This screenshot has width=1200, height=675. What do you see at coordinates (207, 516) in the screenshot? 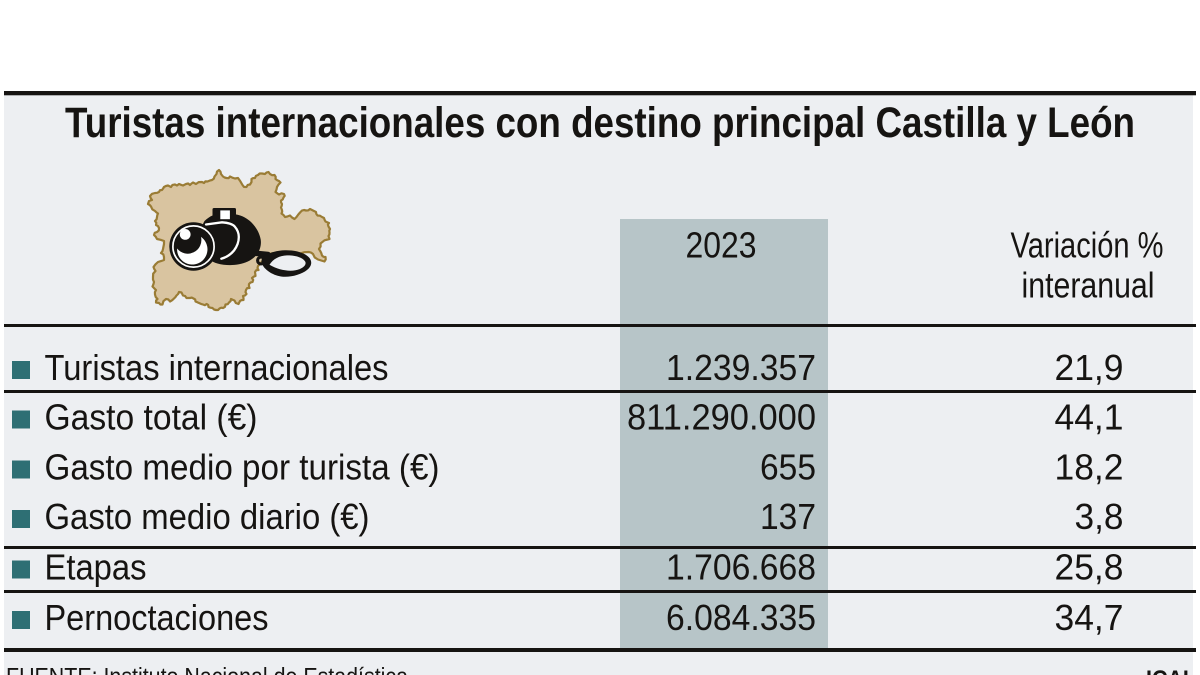
I see `svg-text: Gasto medio diario (€)` at bounding box center [207, 516].